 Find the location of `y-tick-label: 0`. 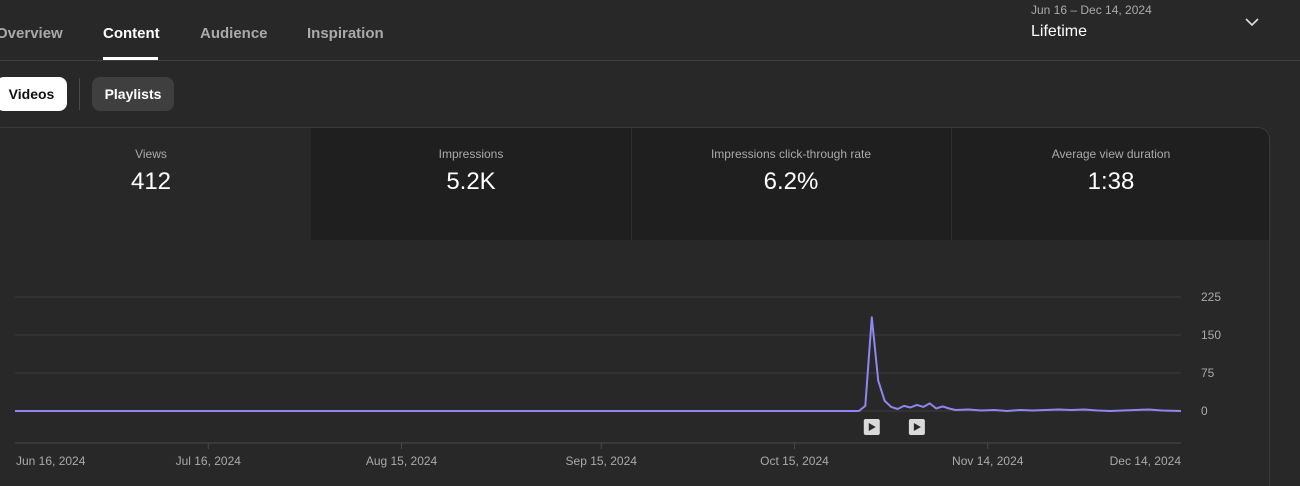

y-tick-label: 0 is located at coordinates (1204, 411).